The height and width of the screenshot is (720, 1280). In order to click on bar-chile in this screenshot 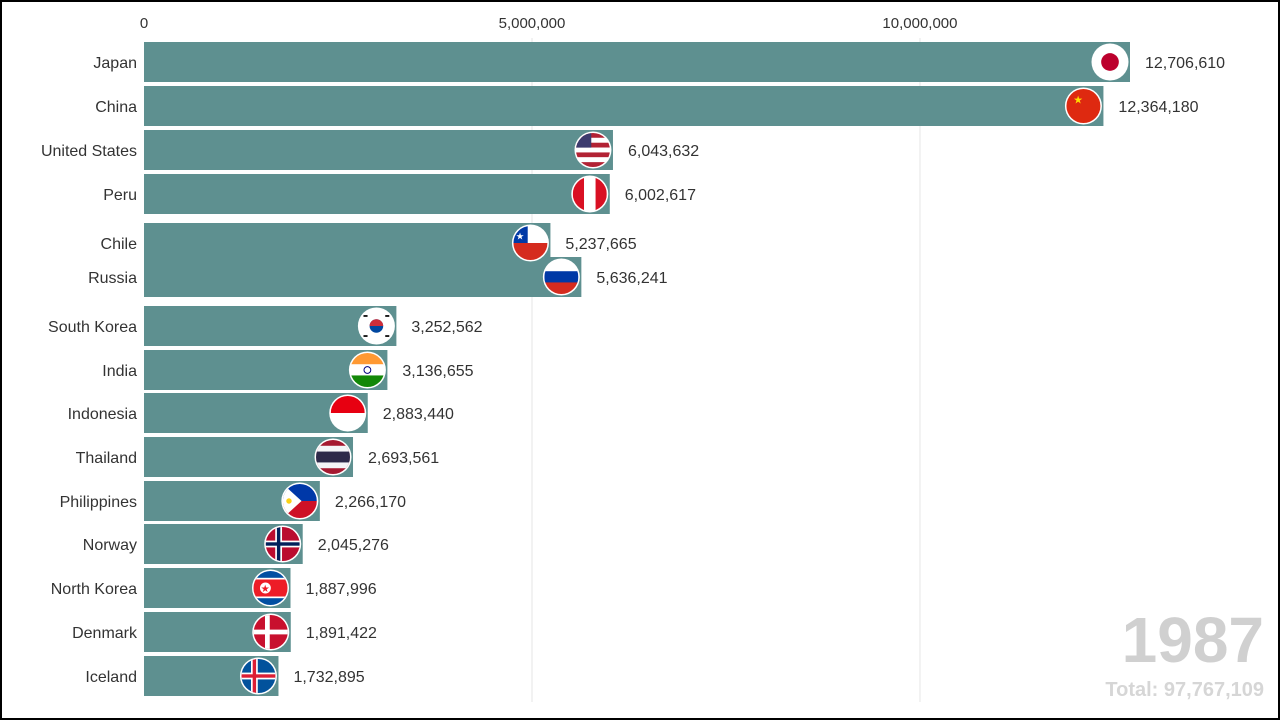, I will do `click(347, 243)`.